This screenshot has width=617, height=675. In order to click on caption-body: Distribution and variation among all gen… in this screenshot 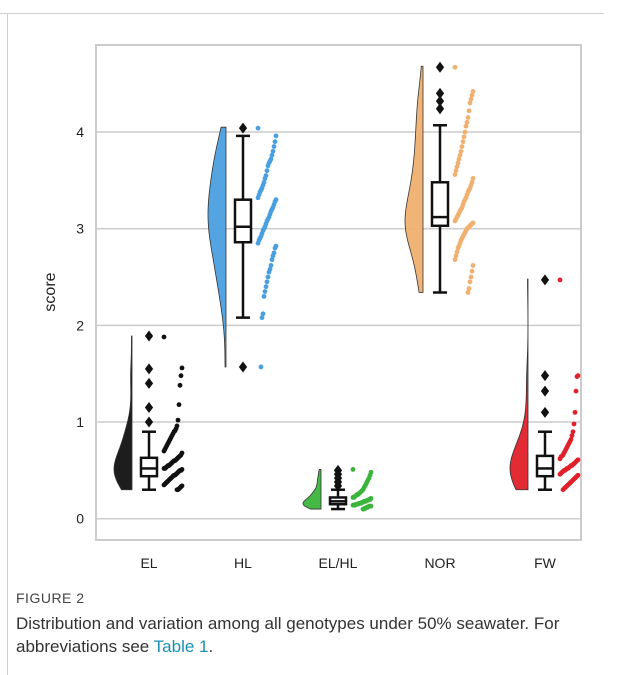, I will do `click(288, 635)`.